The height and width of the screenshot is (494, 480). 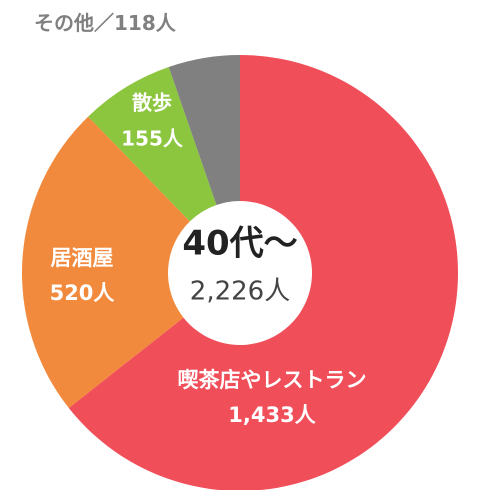 I want to click on segment-label: 居酒屋, so click(x=82, y=258).